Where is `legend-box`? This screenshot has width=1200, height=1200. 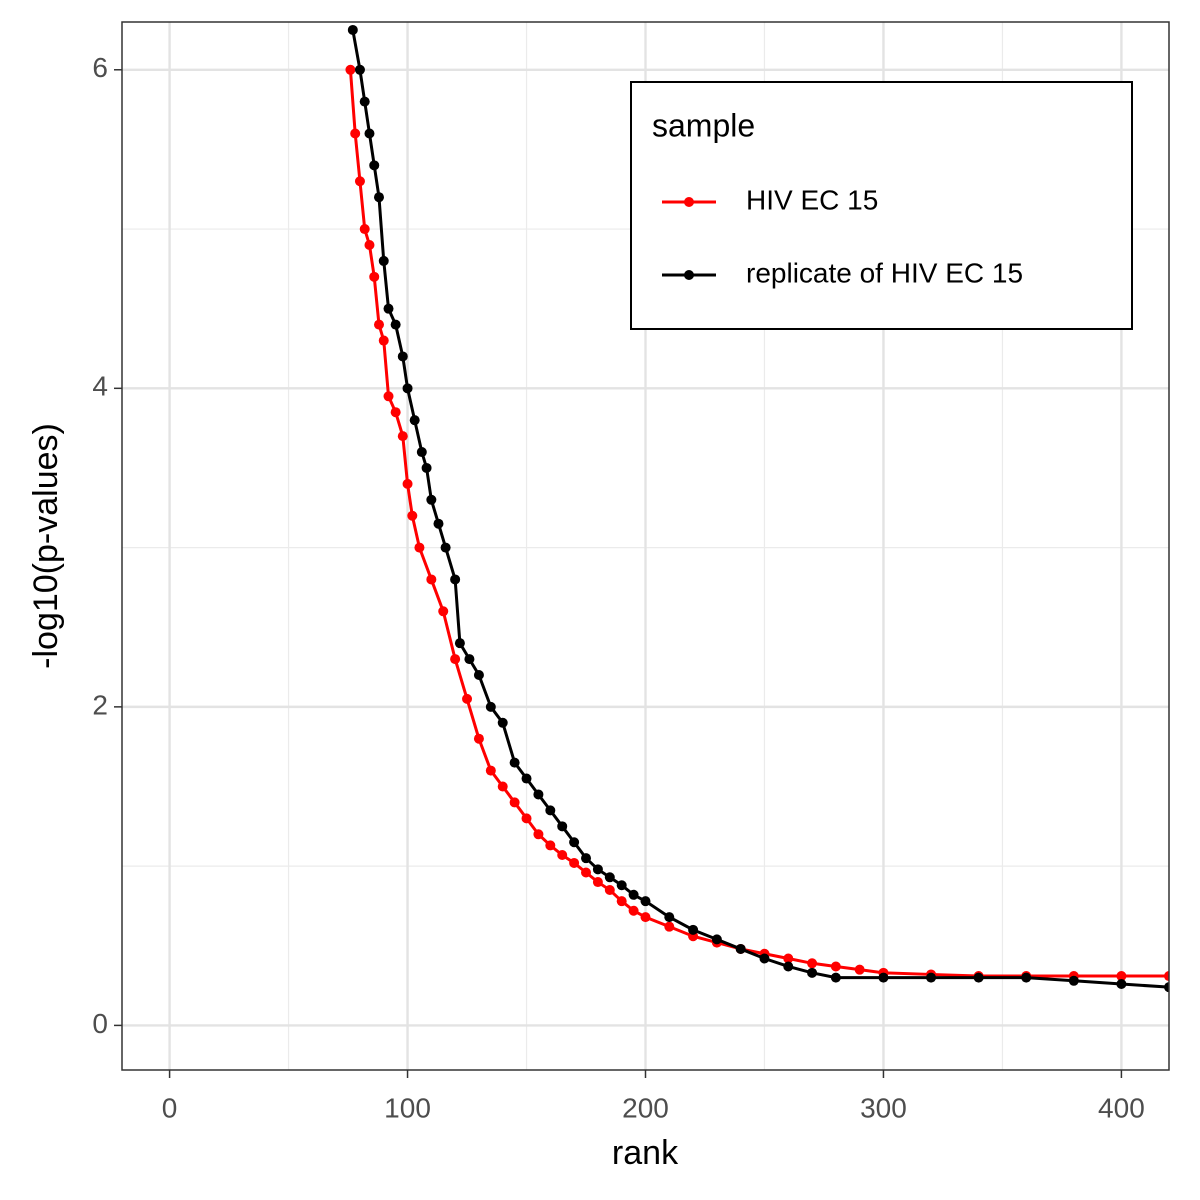
legend-box is located at coordinates (881, 205).